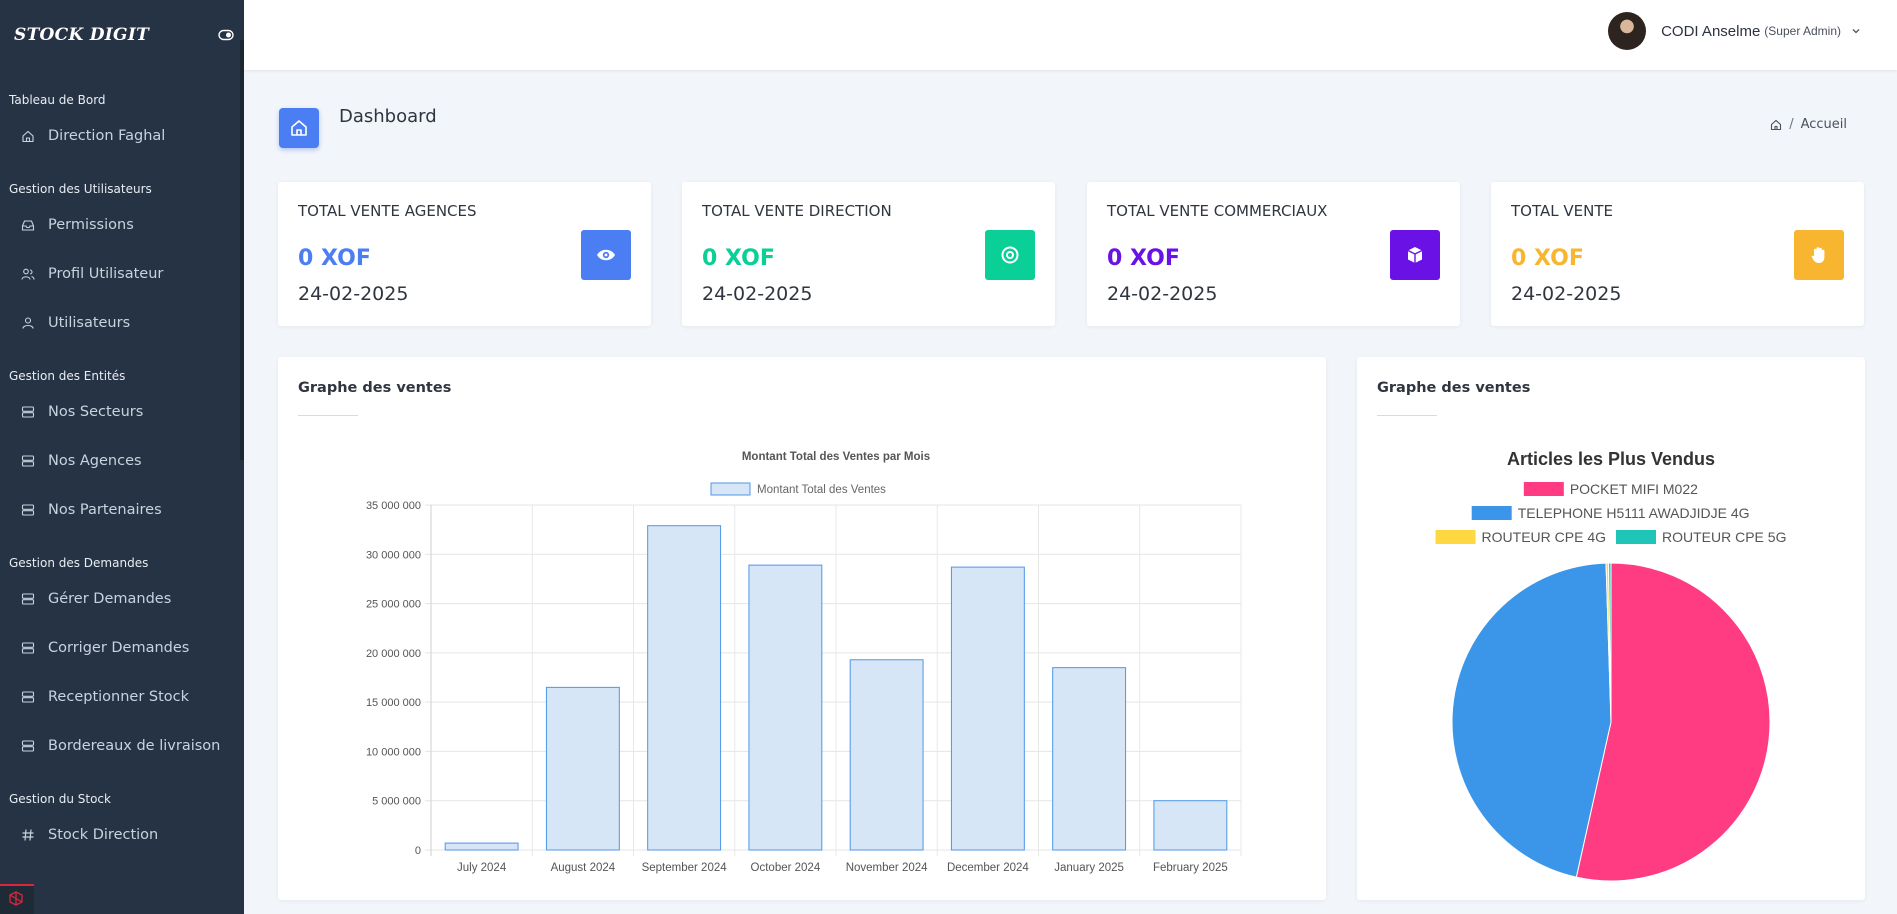 The height and width of the screenshot is (914, 1897). What do you see at coordinates (1273, 254) in the screenshot?
I see `stat-card: TOTAL VENTE COMMERCIAUX 0 XOF 24-02-2025` at bounding box center [1273, 254].